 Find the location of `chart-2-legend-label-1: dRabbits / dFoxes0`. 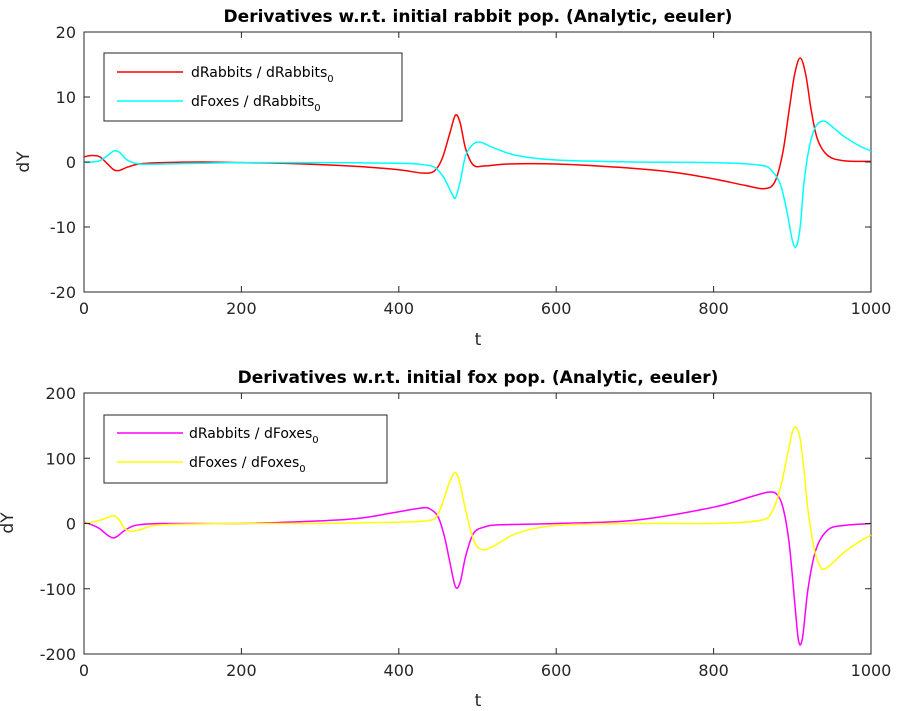

chart-2-legend-label-1: dRabbits / dFoxes0 is located at coordinates (254, 436).